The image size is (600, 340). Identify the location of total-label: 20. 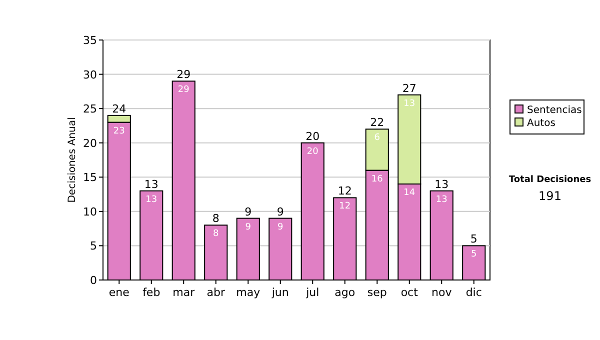
(313, 136).